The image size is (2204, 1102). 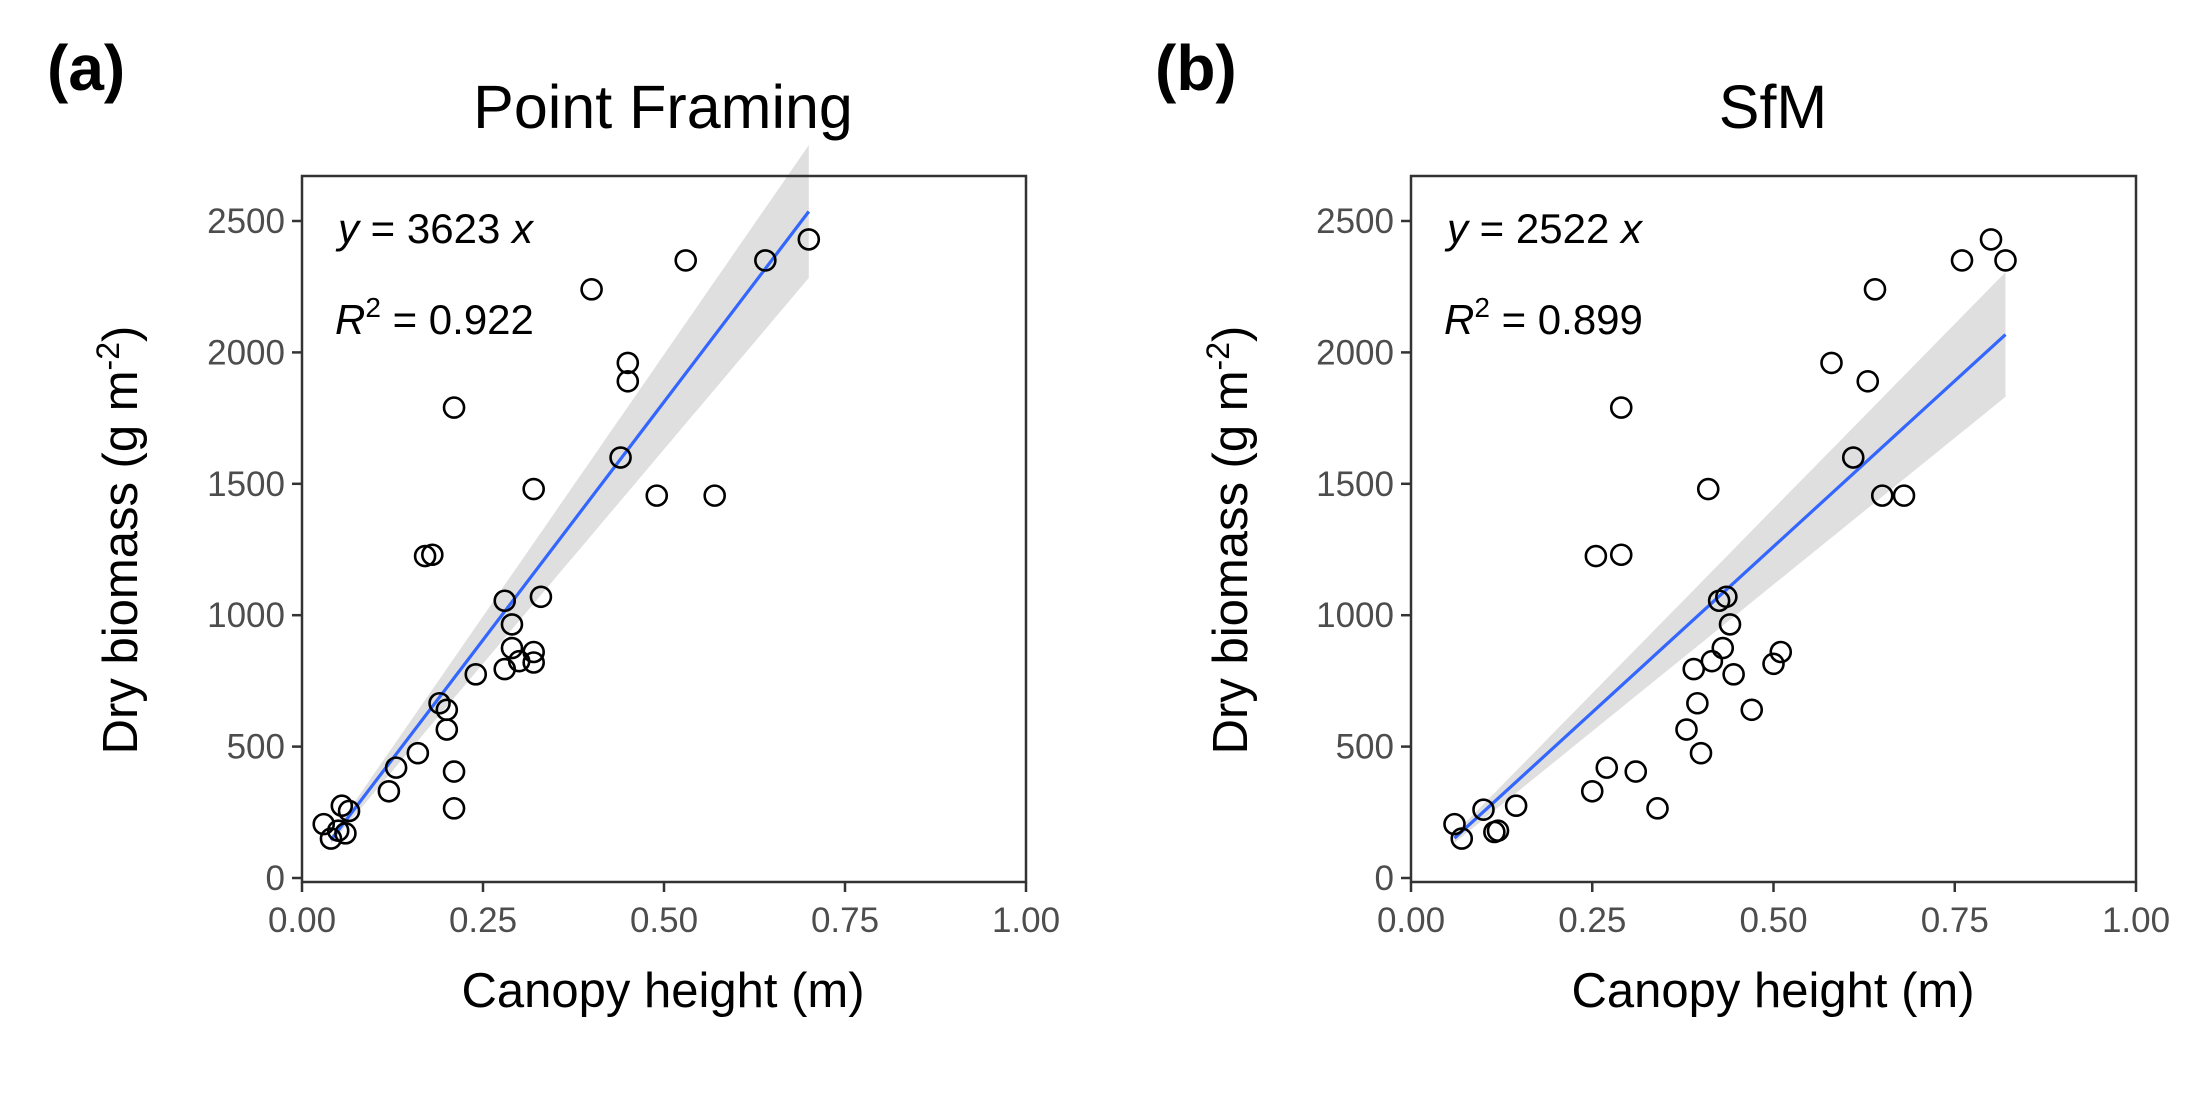 What do you see at coordinates (1730, 557) in the screenshot?
I see `confidence-band` at bounding box center [1730, 557].